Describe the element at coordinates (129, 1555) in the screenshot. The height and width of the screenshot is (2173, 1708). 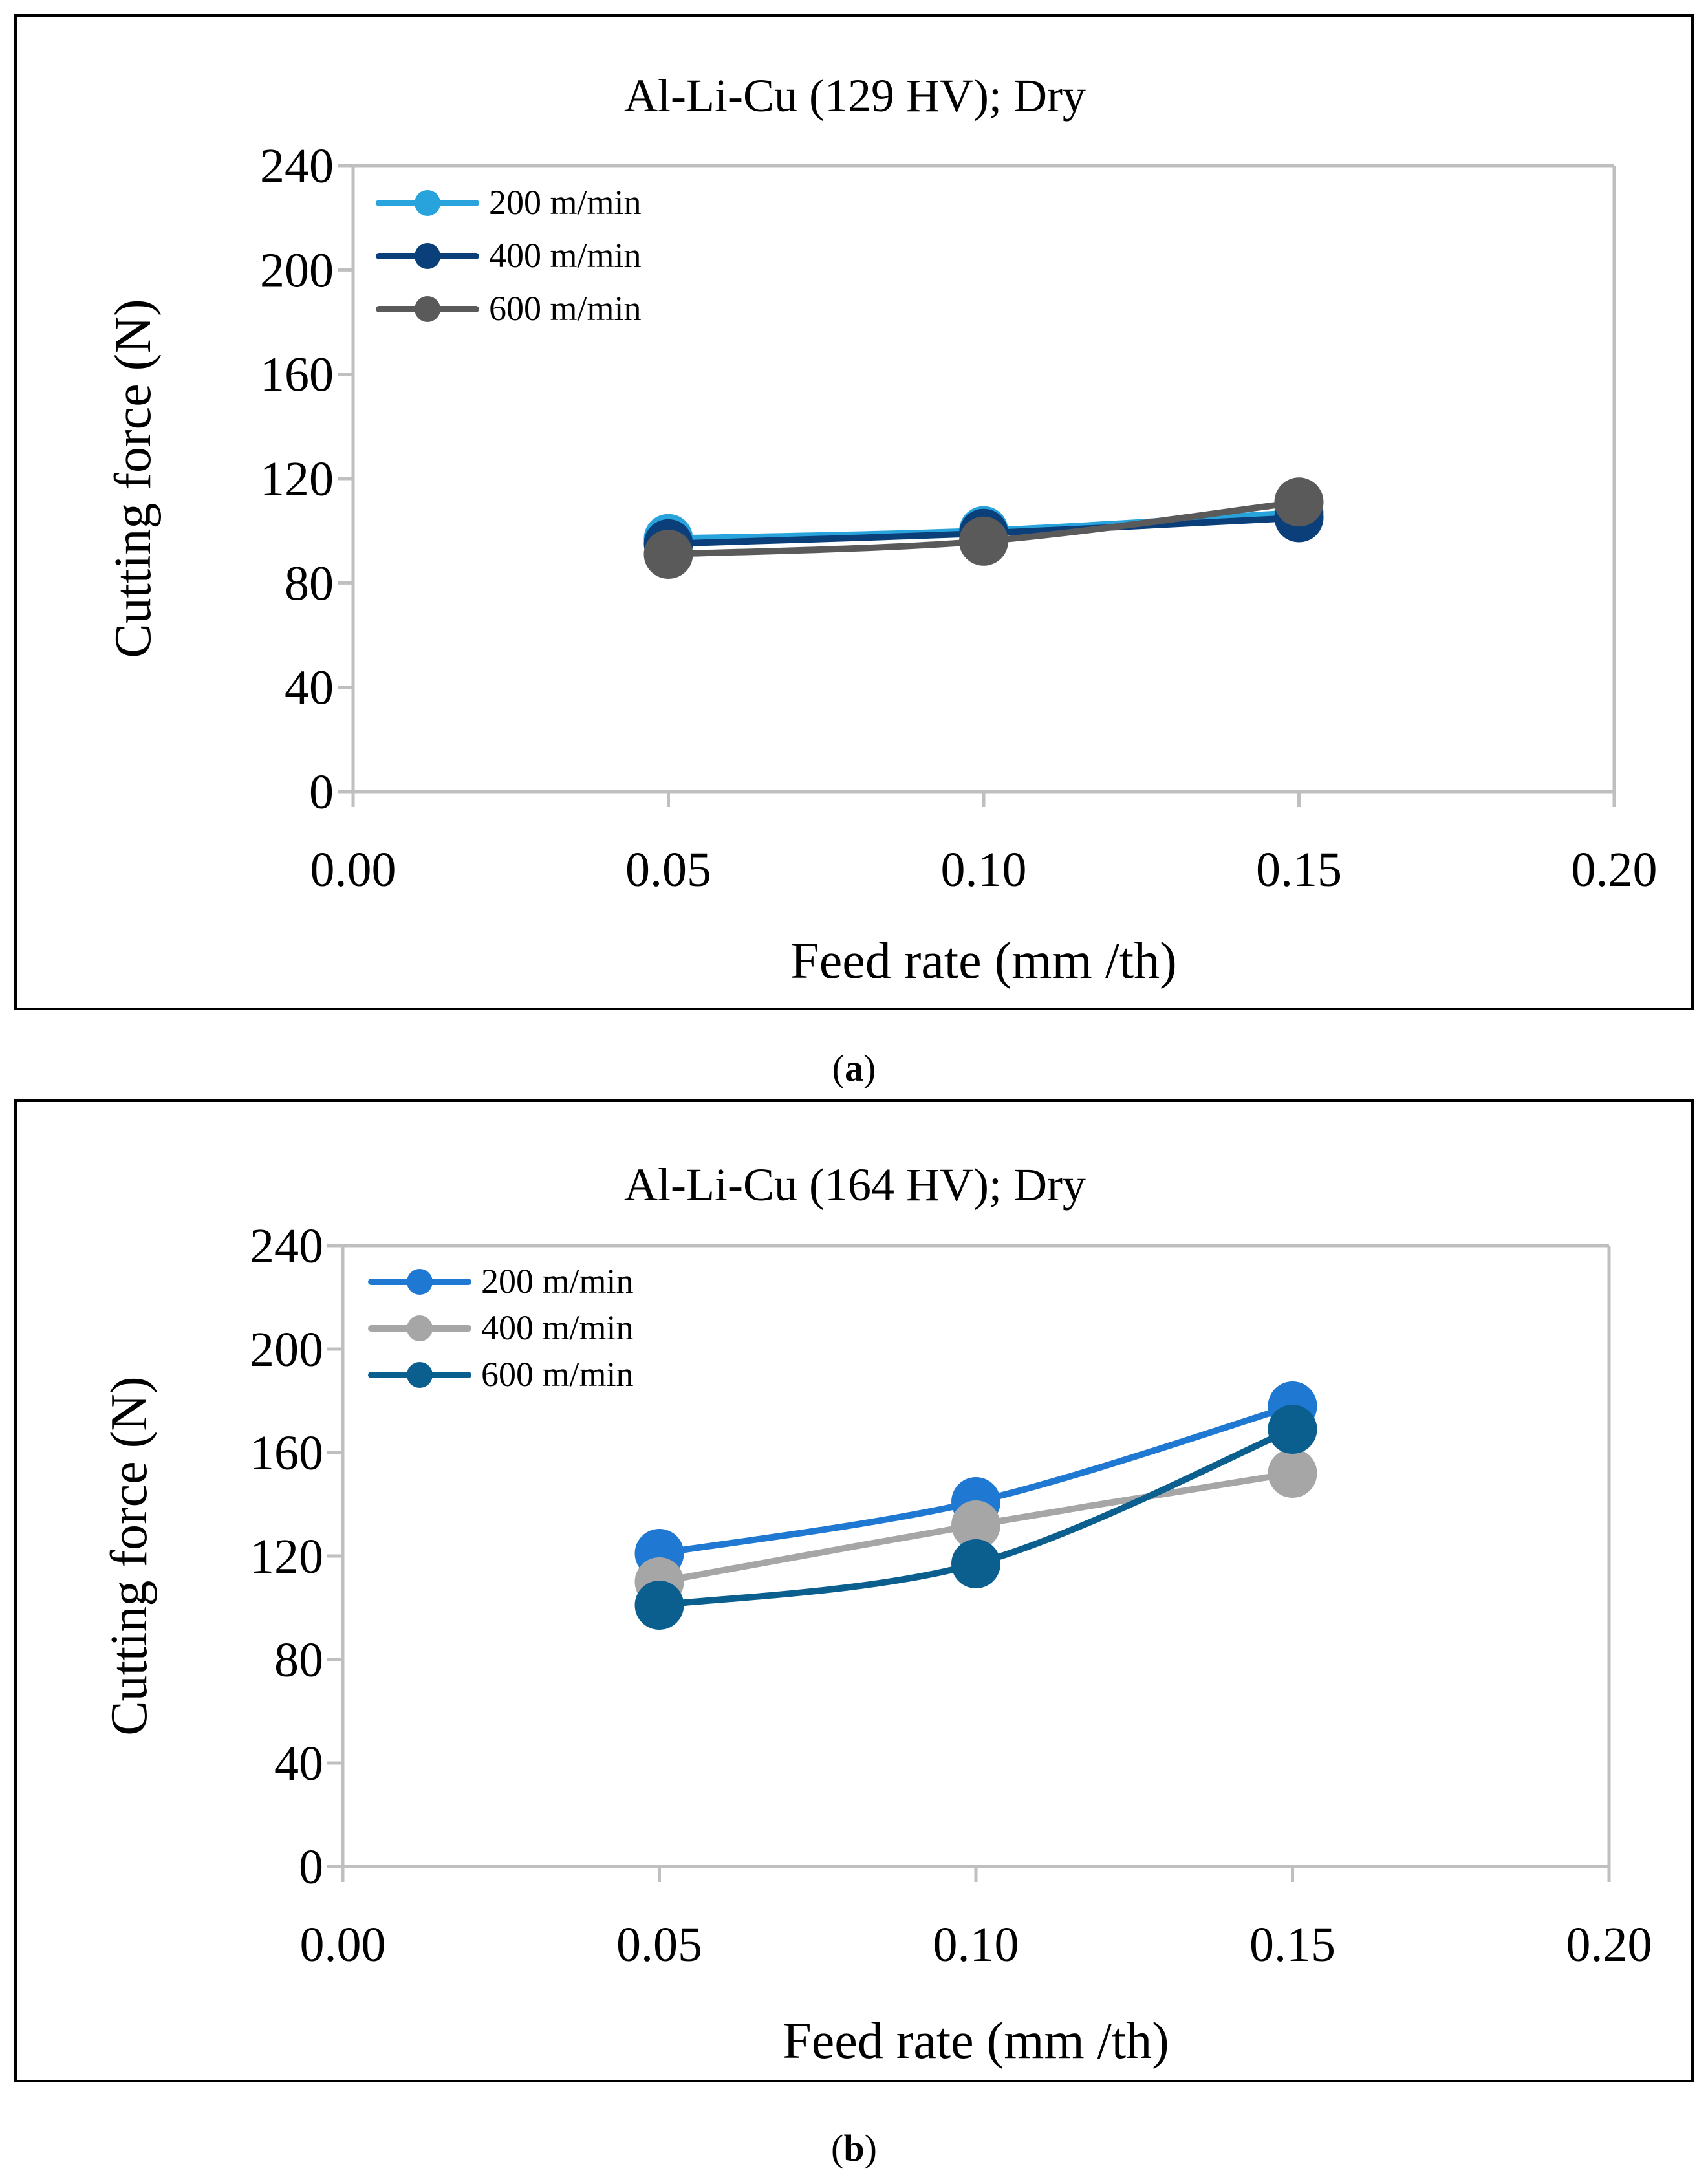
I see `chart-b-y-axis-label: Cutting force (N)` at that location.